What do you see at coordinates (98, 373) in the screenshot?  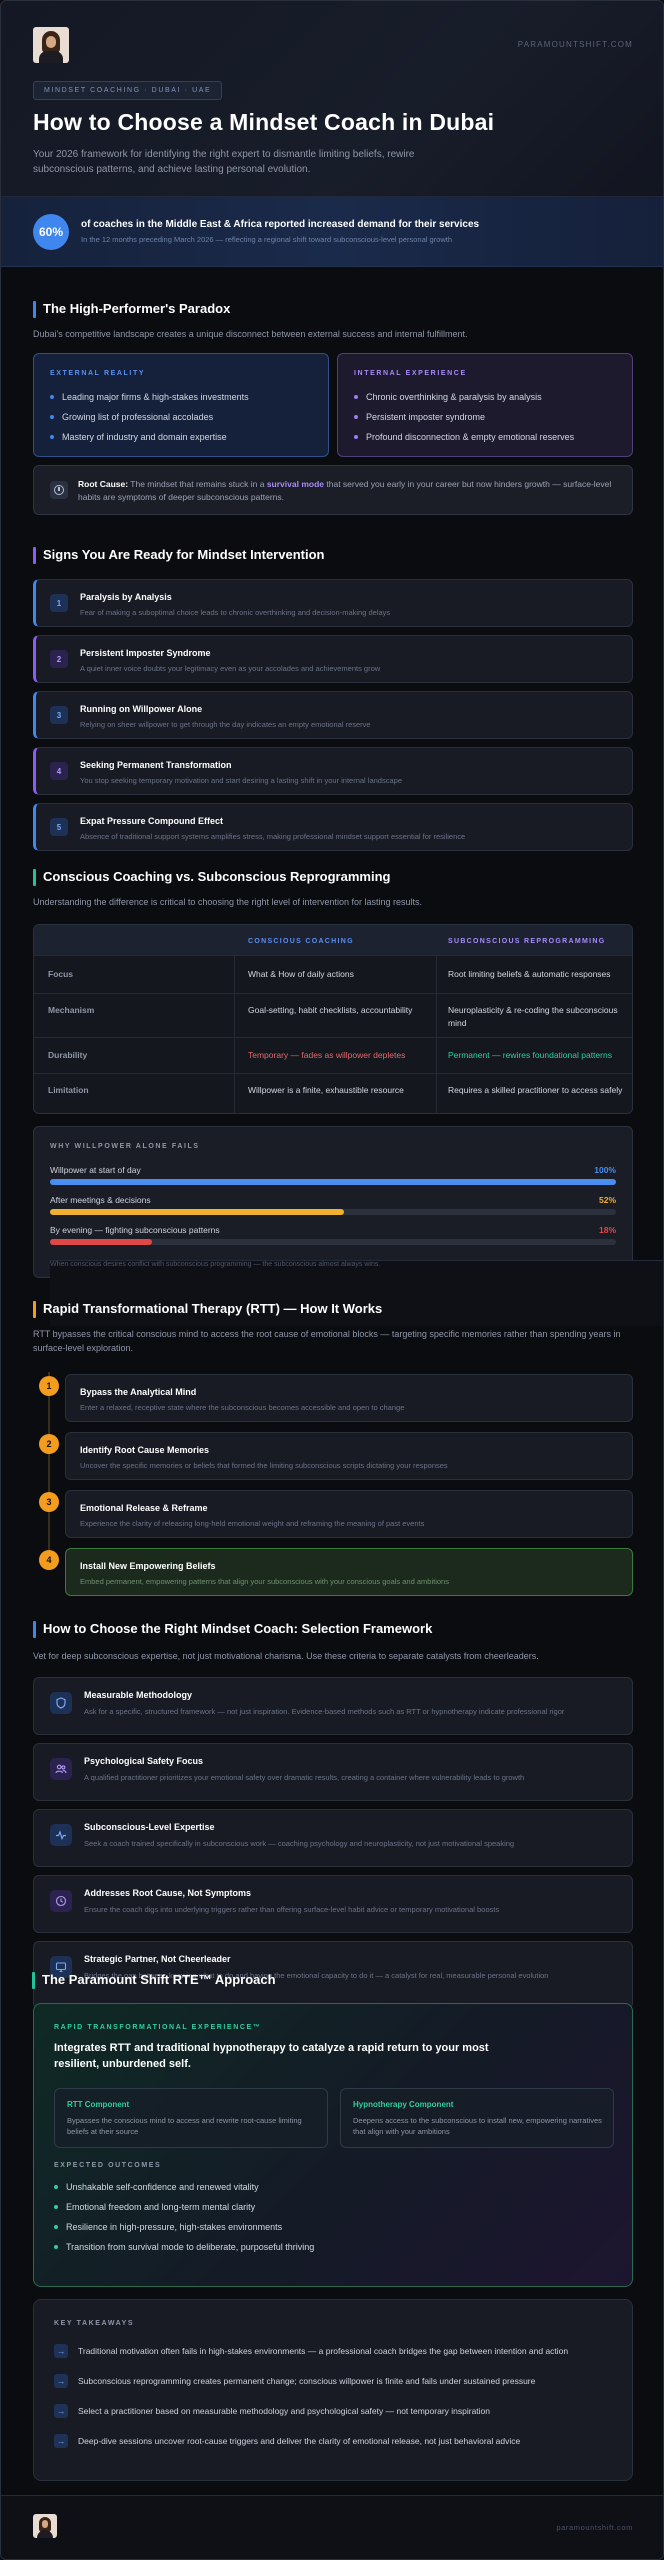 I see `external-label: EXTERNAL REALITY` at bounding box center [98, 373].